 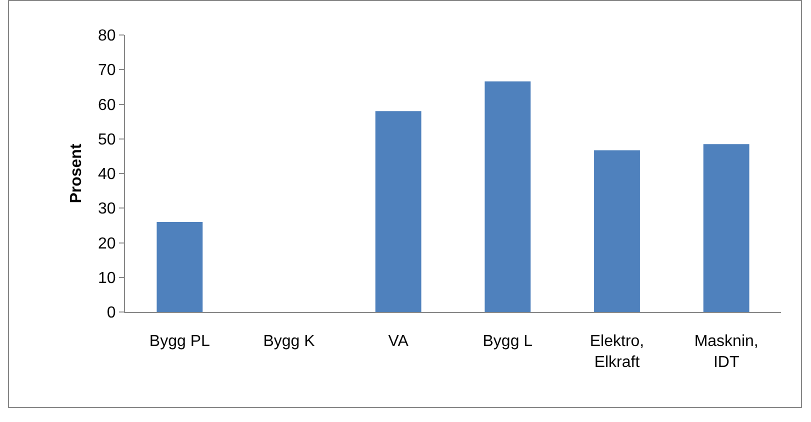 I want to click on y-axis-title: Prosent, so click(x=76, y=173).